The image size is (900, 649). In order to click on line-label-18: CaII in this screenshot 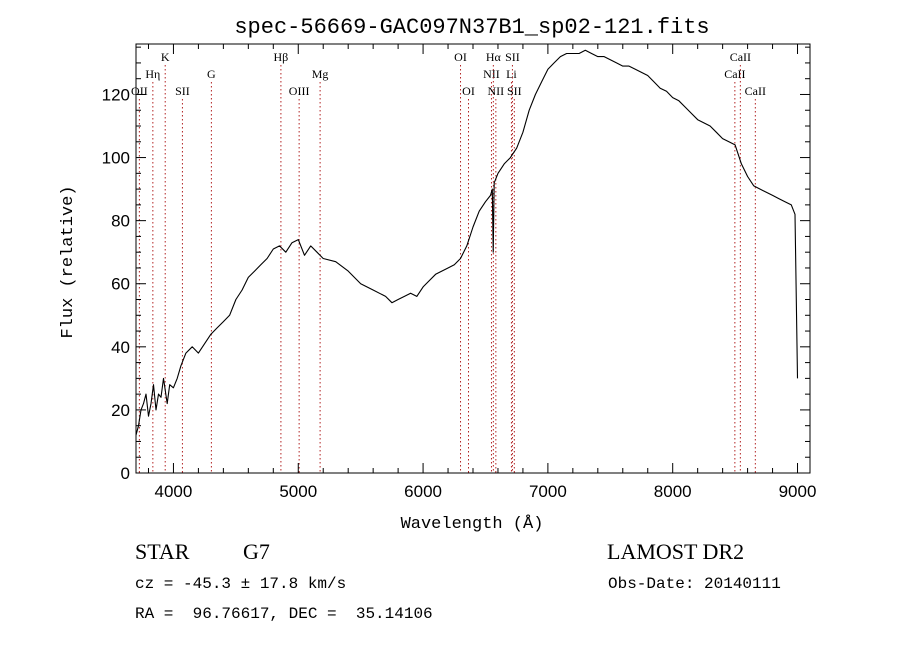, I will do `click(755, 91)`.